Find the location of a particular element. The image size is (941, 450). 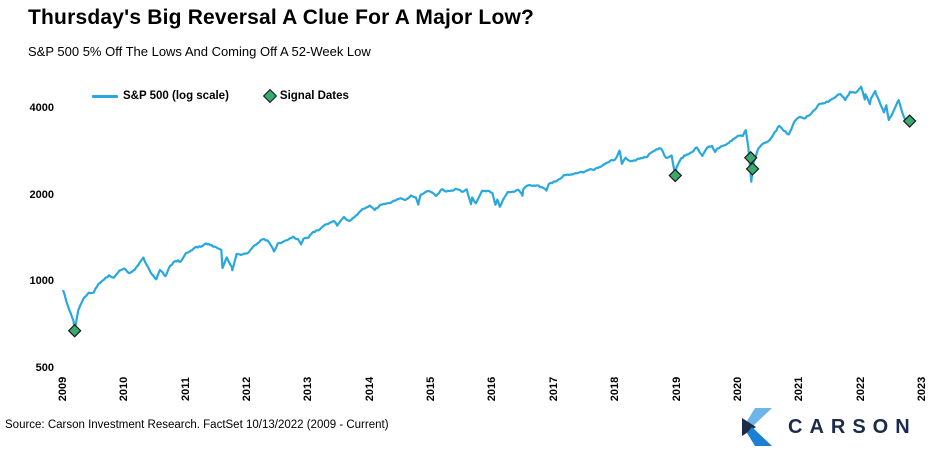

x-axis-tick: 2009 is located at coordinates (63, 389).